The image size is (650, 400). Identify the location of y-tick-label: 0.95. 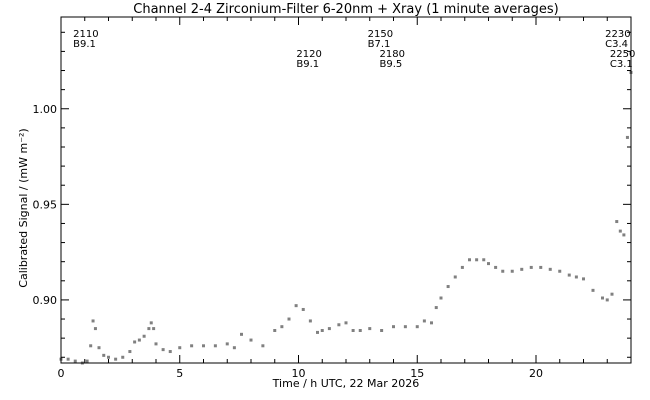
(45, 204).